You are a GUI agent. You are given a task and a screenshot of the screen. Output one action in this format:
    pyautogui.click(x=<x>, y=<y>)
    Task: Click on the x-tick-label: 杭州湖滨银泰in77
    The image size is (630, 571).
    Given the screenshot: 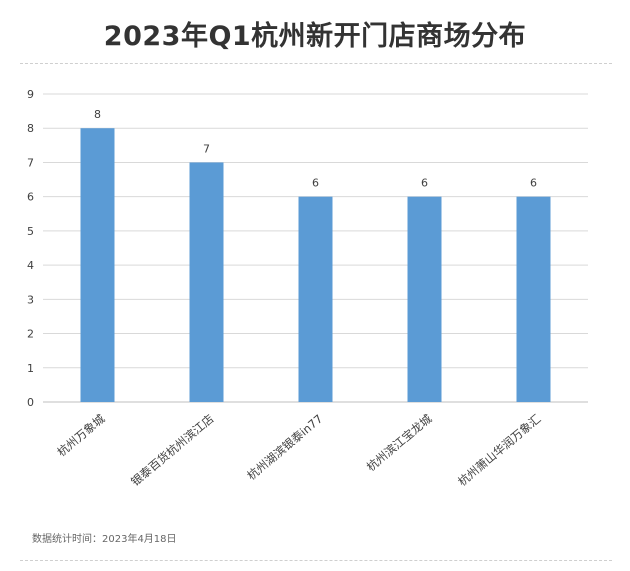 What is the action you would take?
    pyautogui.click(x=284, y=447)
    